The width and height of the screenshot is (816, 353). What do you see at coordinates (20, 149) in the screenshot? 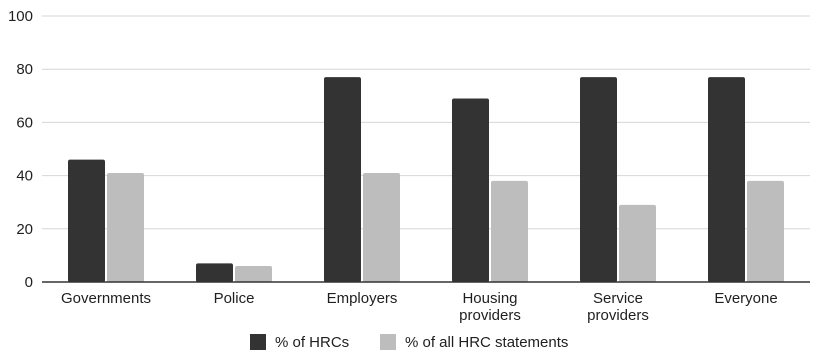
I see `y-axis-ticks: 0 20 40 60 80 100` at bounding box center [20, 149].